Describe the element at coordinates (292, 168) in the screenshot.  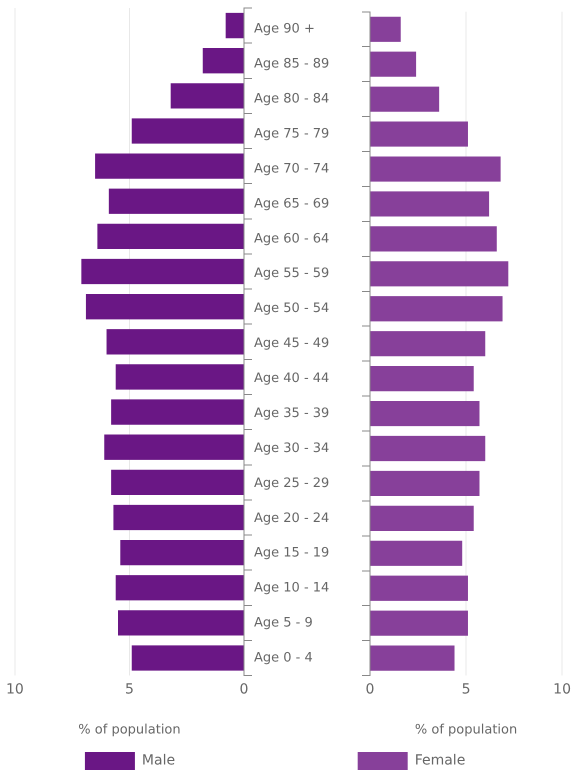
I see `y-tick-label: Age 70 - 74` at that location.